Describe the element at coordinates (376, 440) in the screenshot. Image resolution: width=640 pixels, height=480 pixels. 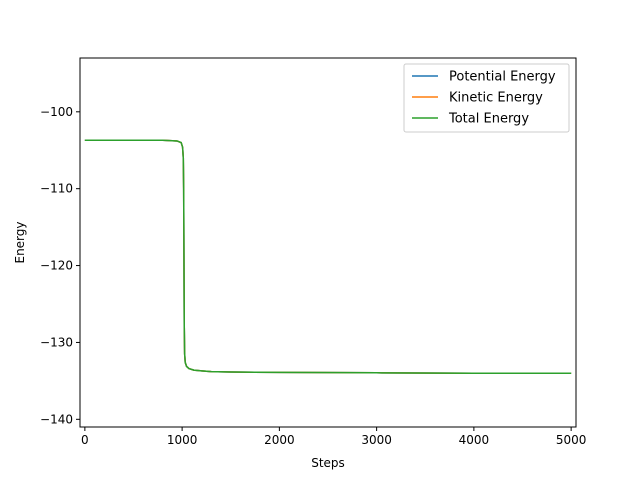
I see `x-tick-label: 3000` at that location.